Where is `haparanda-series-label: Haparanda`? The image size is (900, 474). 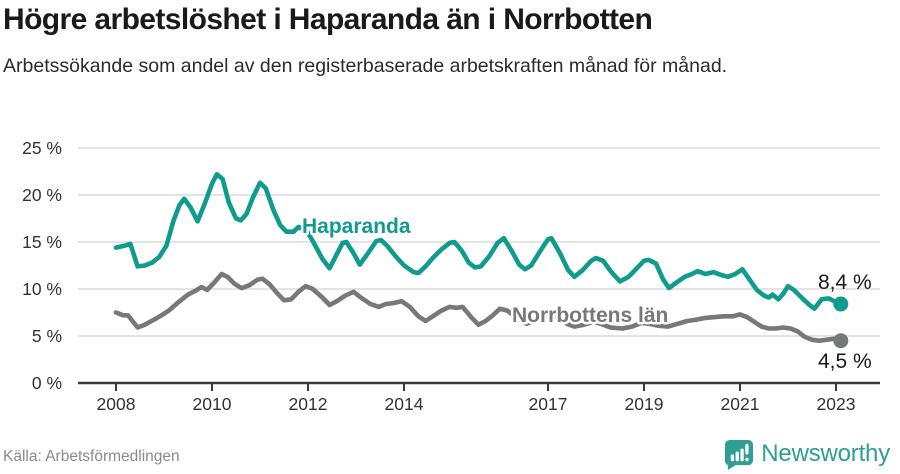
haparanda-series-label: Haparanda is located at coordinates (356, 226).